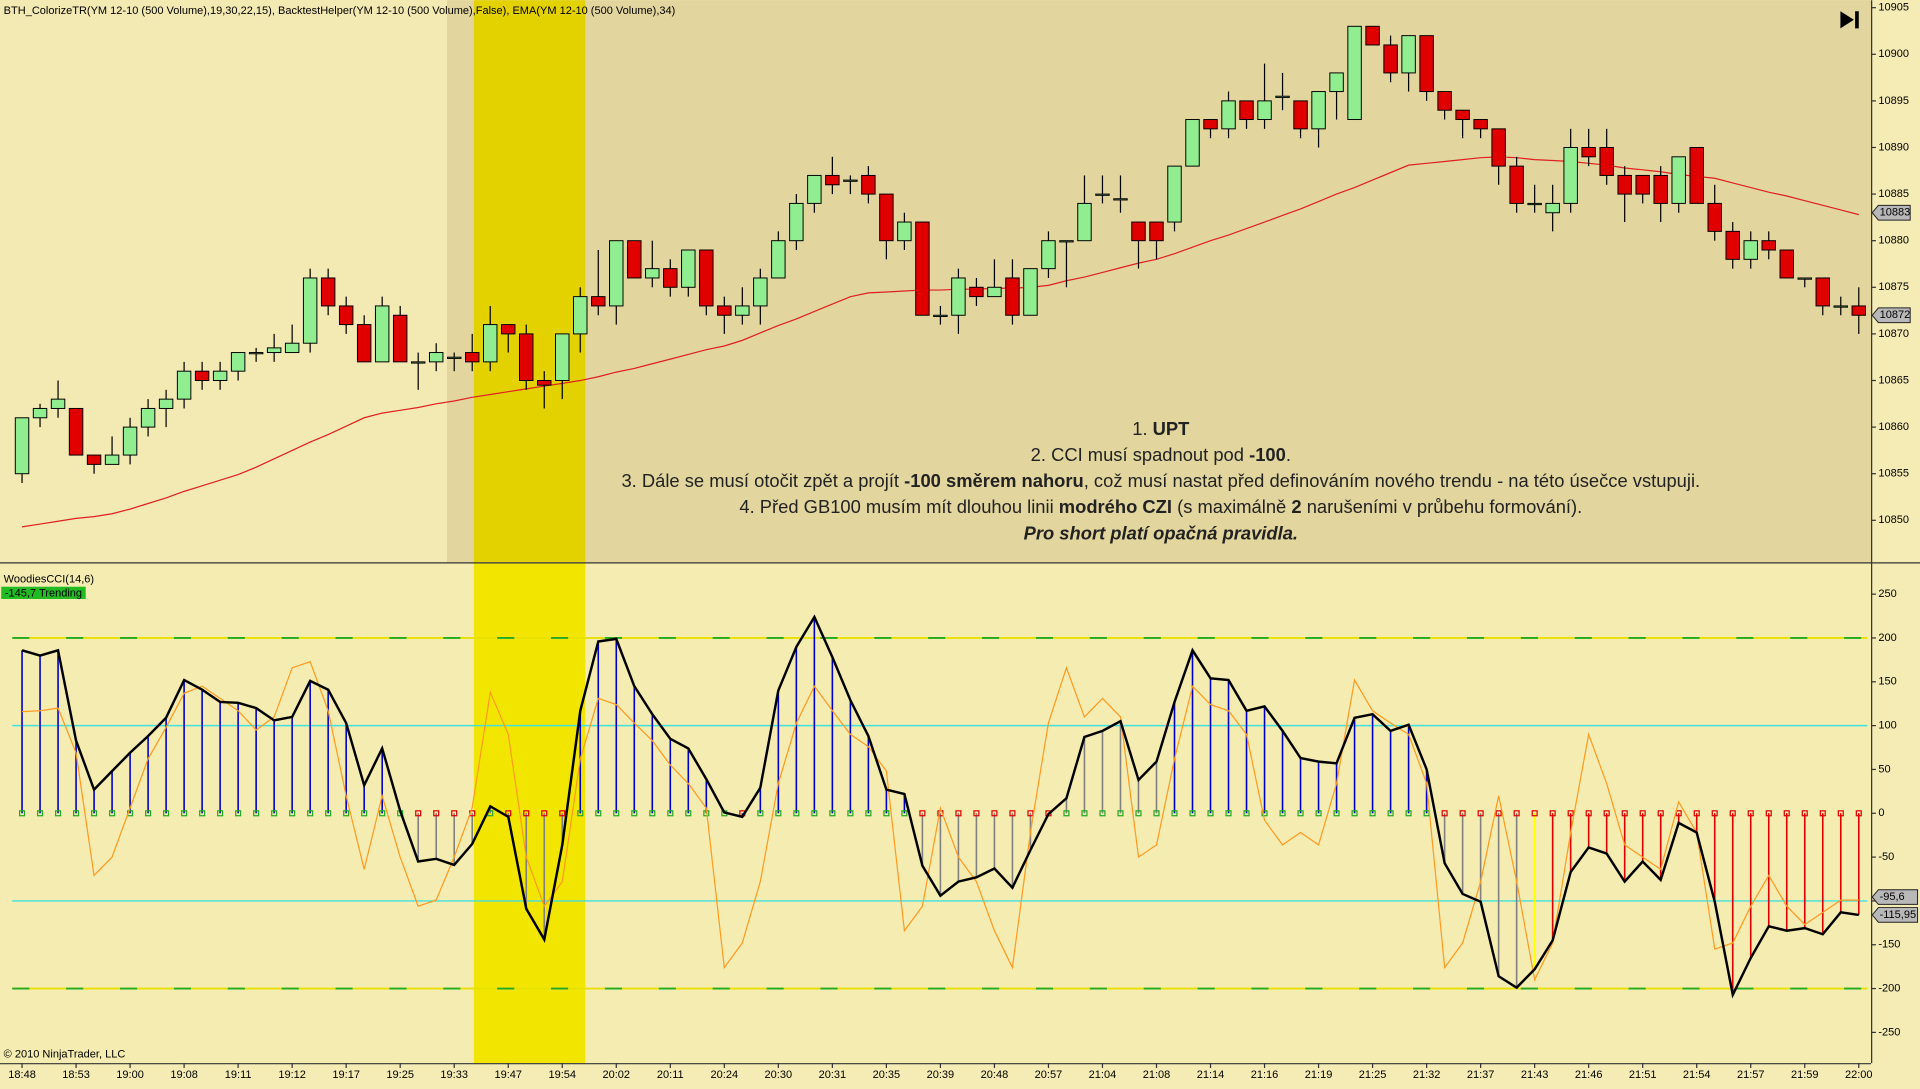 Image resolution: width=1920 pixels, height=1089 pixels. I want to click on x-tick-label: 21:16, so click(1265, 1075).